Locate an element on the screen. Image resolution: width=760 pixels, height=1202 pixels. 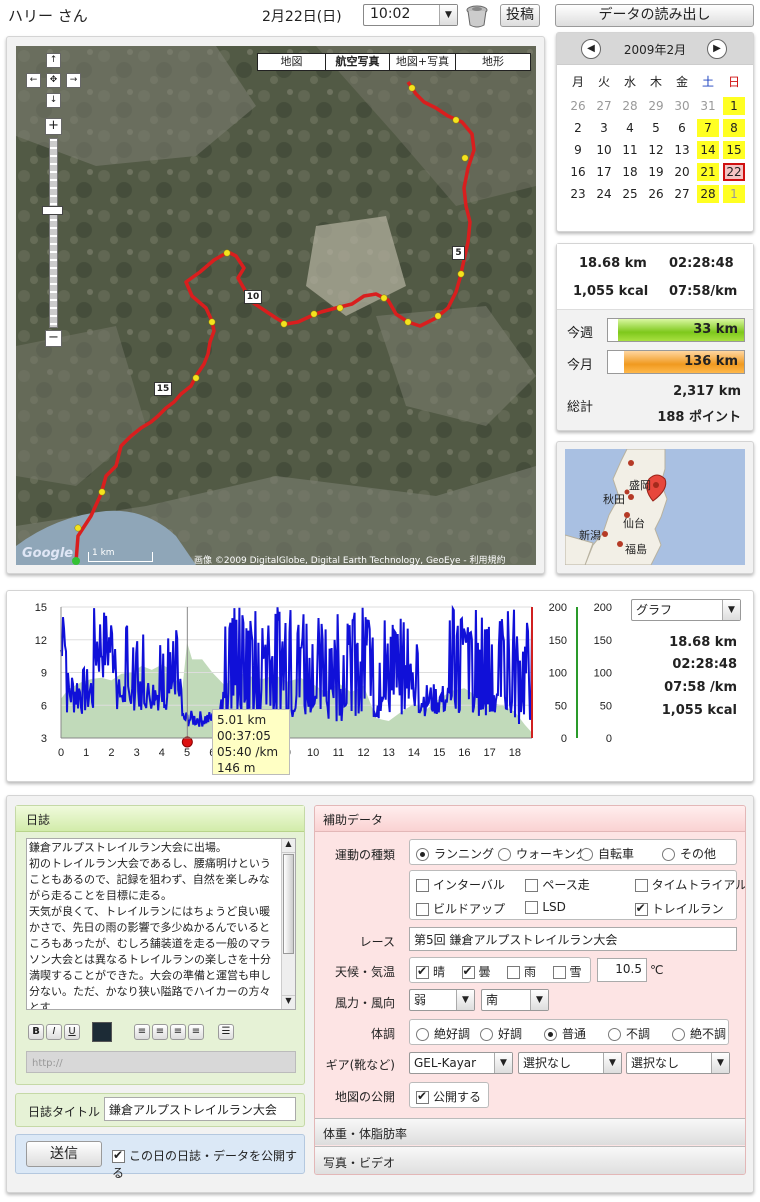
body-data-header: 体重・体脂肪率 is located at coordinates (530, 1131).